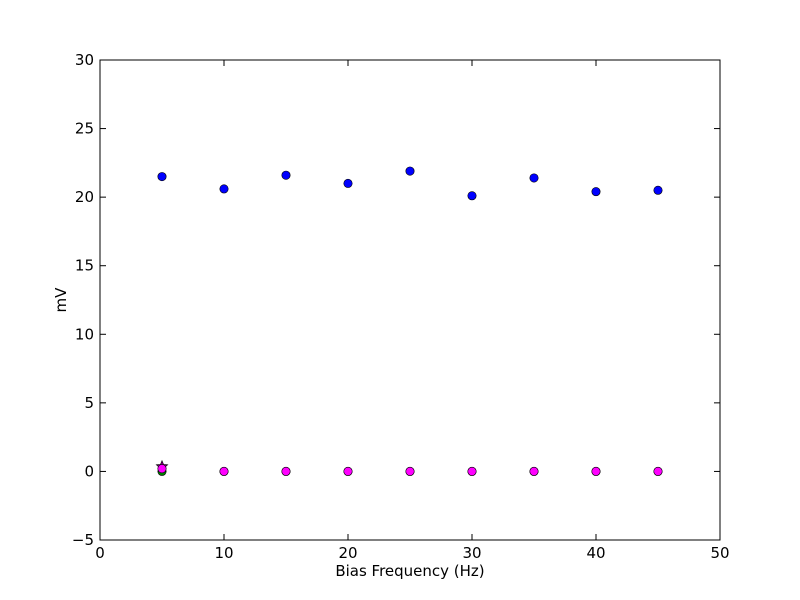 This screenshot has width=800, height=600. Describe the element at coordinates (83, 540) in the screenshot. I see `y-tick-label: −5` at that location.